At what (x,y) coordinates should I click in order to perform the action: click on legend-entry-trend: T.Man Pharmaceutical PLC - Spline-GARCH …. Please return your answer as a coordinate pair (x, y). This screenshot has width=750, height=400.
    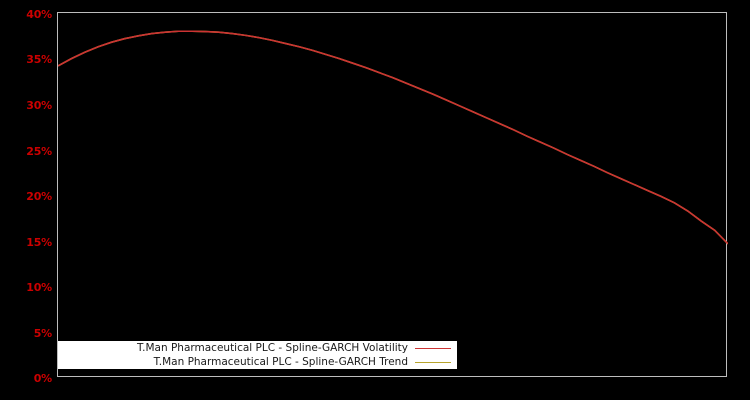
    Looking at the image, I should click on (257, 362).